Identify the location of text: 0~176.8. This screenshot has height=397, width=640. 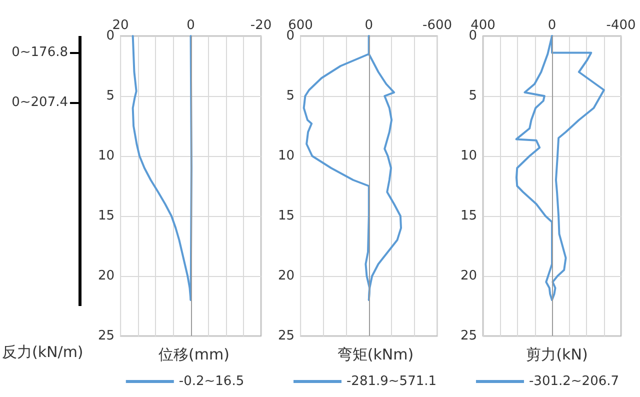
(40, 53).